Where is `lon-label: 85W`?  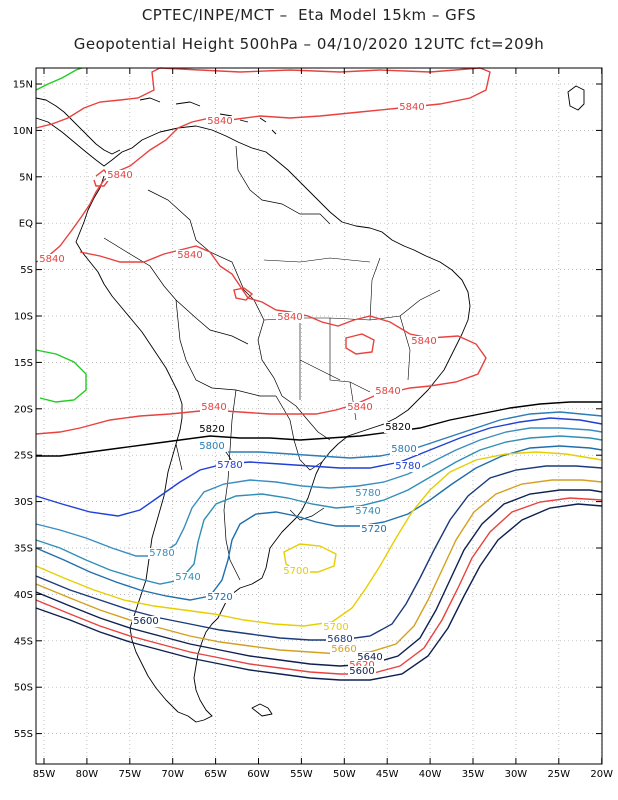
lon-label: 85W is located at coordinates (44, 774).